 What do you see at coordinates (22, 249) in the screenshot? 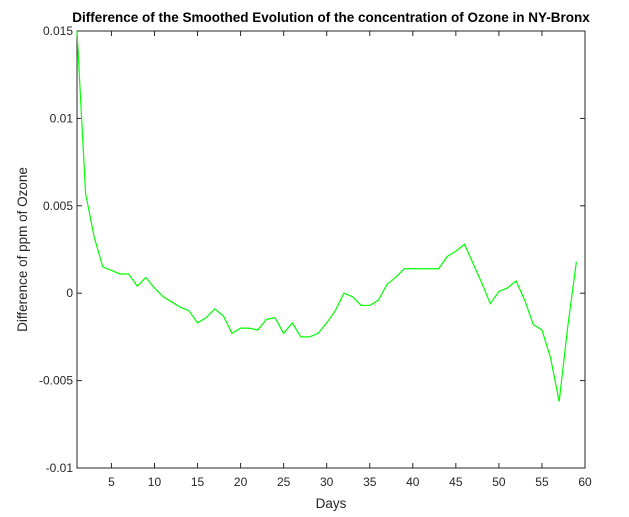
I see `y-axis-label: Difference of ppm of Ozone` at bounding box center [22, 249].